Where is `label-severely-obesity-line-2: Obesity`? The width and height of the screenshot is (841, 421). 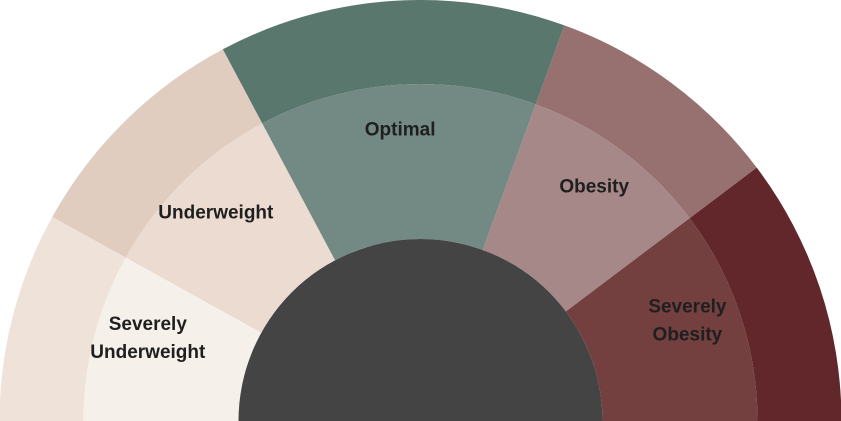
label-severely-obesity-line-2: Obesity is located at coordinates (688, 334).